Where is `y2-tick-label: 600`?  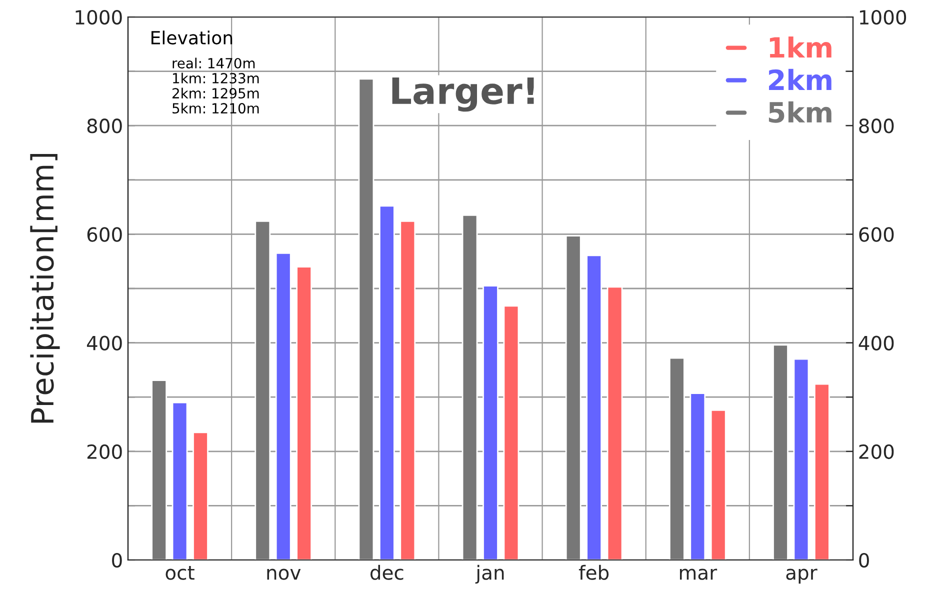 y2-tick-label: 600 is located at coordinates (876, 234).